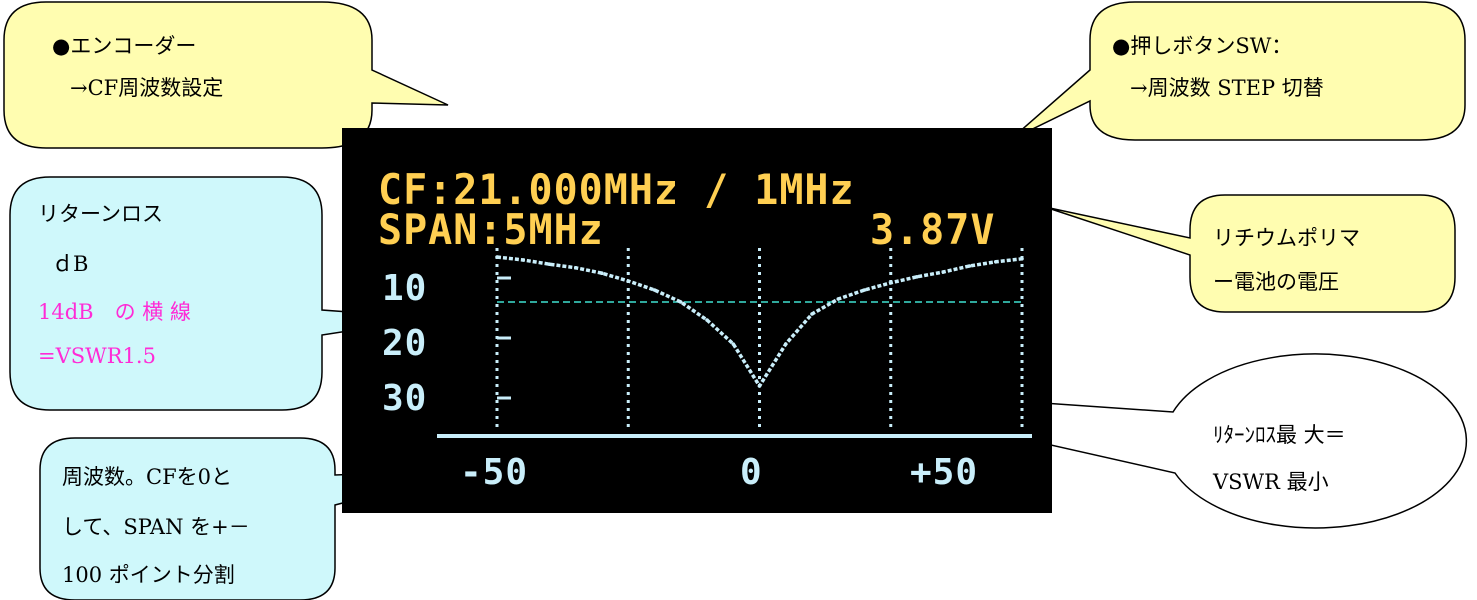  What do you see at coordinates (70, 264) in the screenshot?
I see `return-loss-text-2: ｄB` at bounding box center [70, 264].